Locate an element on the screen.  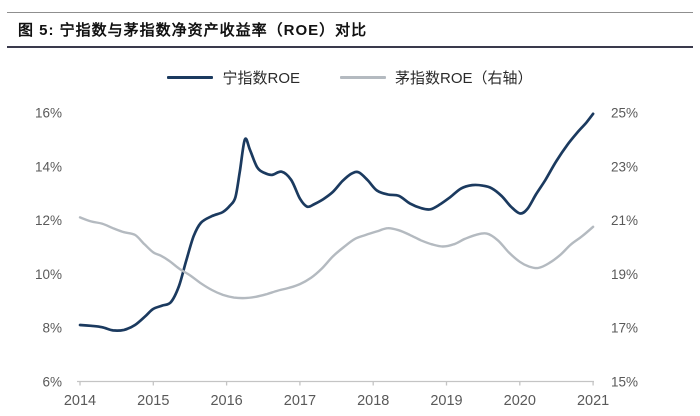
x-tick-label: 2018 is located at coordinates (373, 401).